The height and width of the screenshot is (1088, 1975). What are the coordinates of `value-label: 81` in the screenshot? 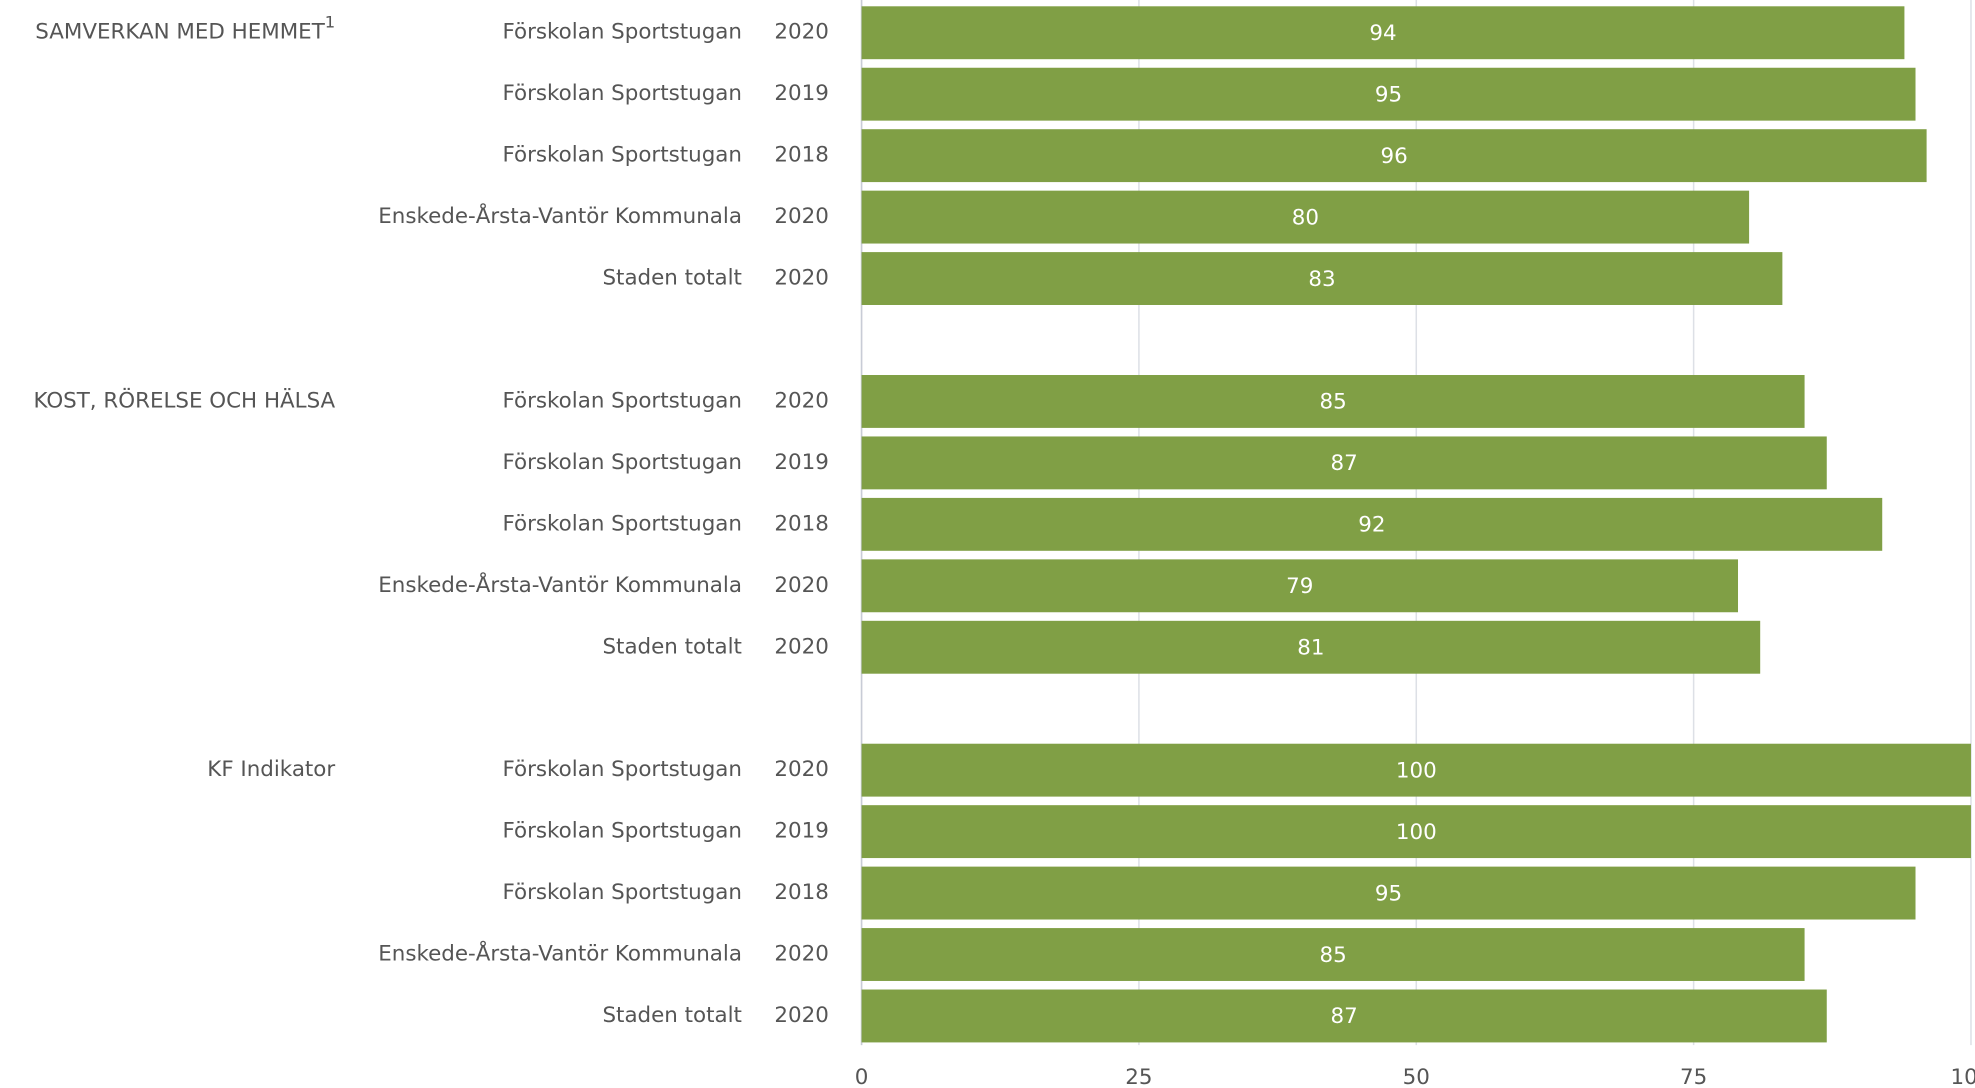 It's located at (1310, 648).